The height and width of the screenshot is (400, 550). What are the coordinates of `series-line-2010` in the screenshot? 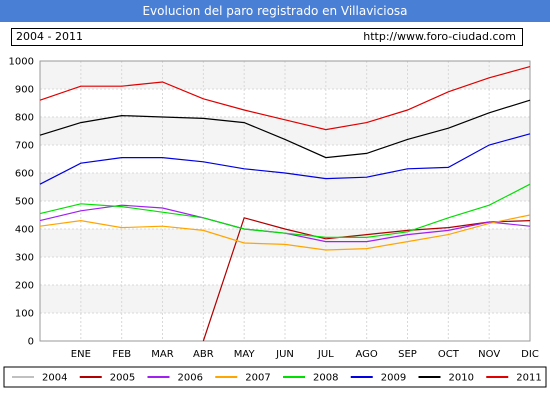 It's located at (285, 129).